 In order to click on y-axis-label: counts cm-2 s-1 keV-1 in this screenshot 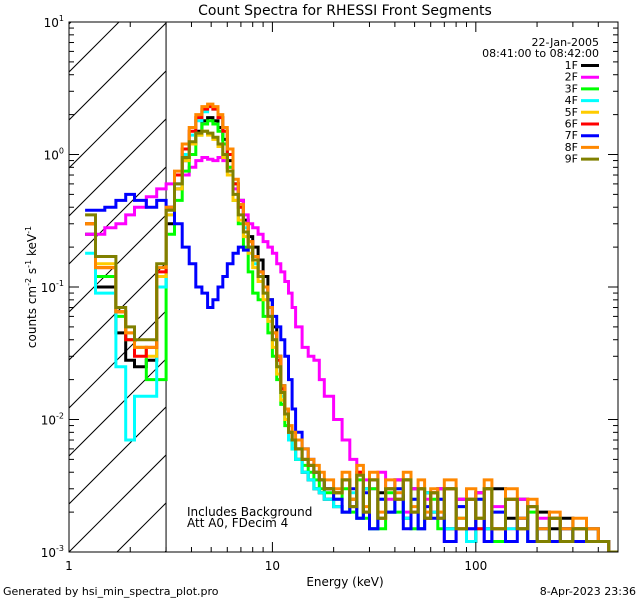, I will do `click(31, 287)`.